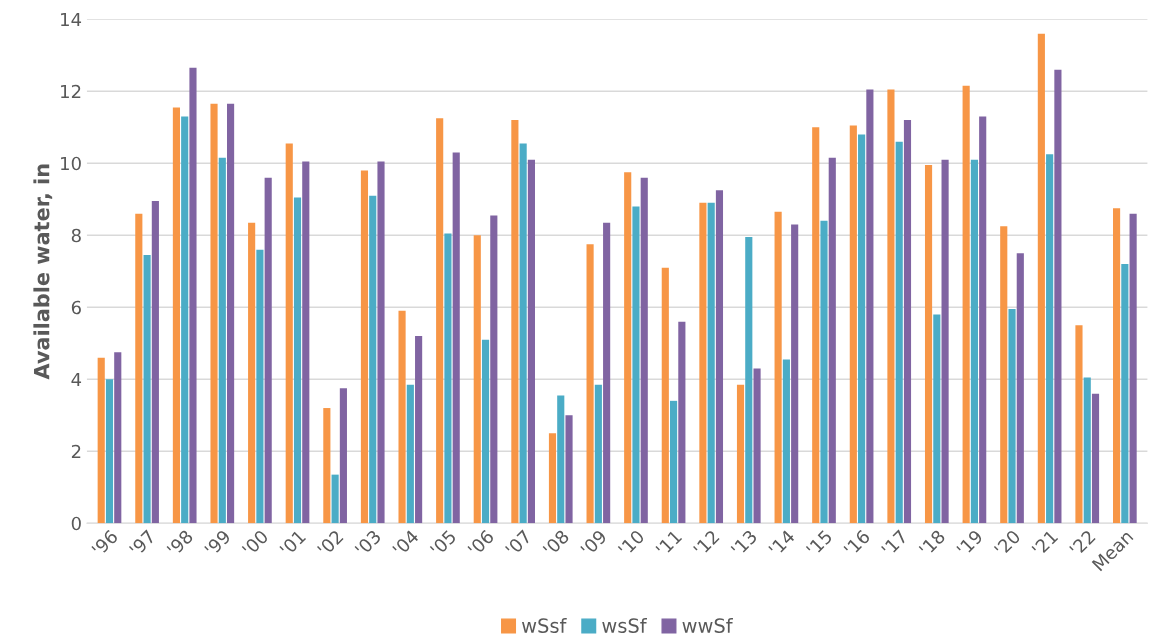  Describe the element at coordinates (406, 543) in the screenshot. I see `x-tick-label: '04` at that location.